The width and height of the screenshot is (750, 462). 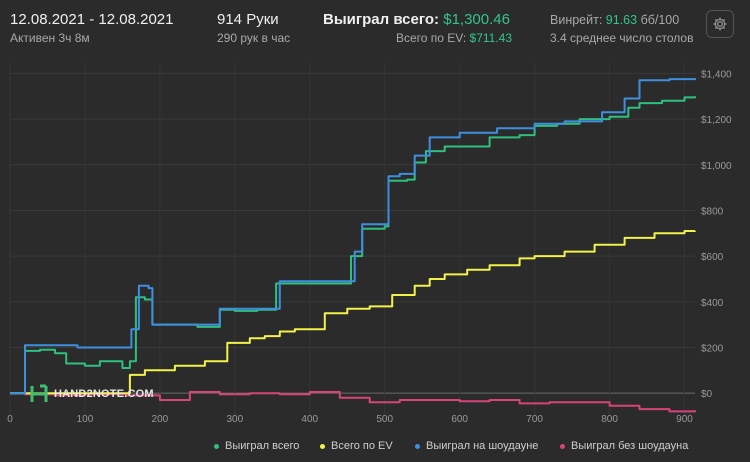 I want to click on legend-label: Выиграл всего, so click(x=262, y=446).